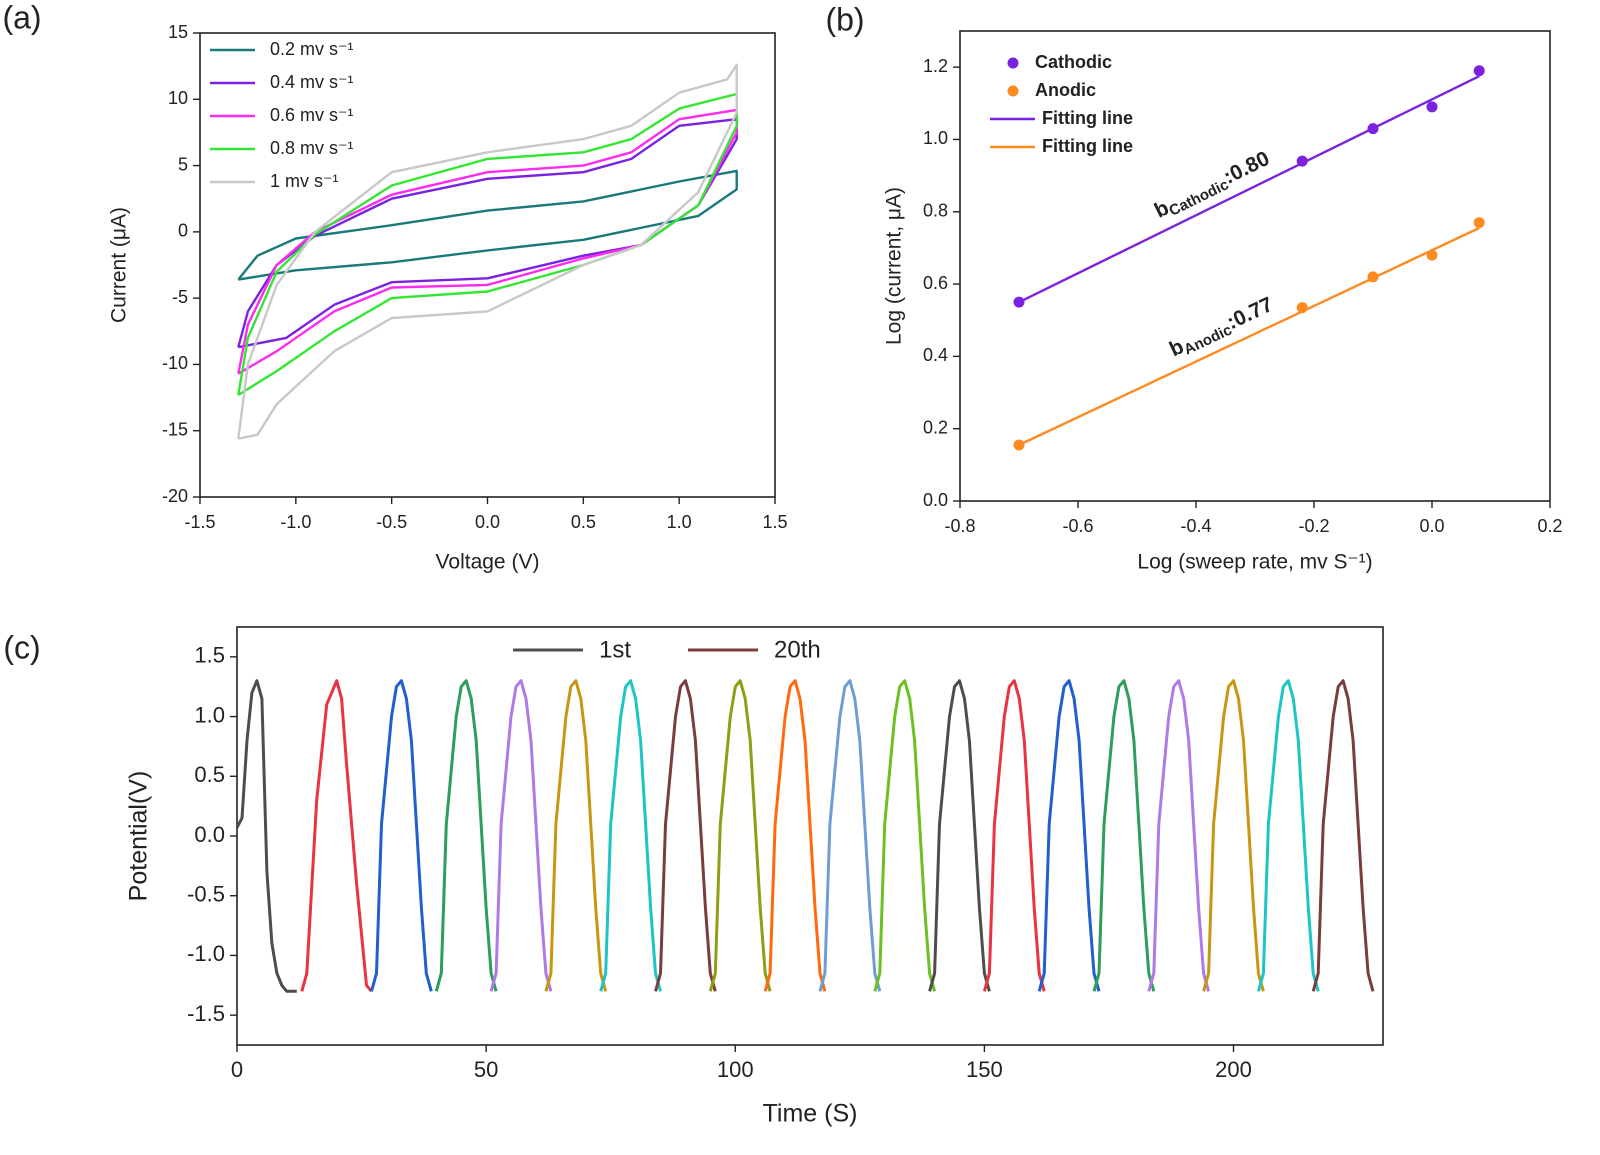 The image size is (1600, 1155). I want to click on x-tick-label: 0.5, so click(583, 522).